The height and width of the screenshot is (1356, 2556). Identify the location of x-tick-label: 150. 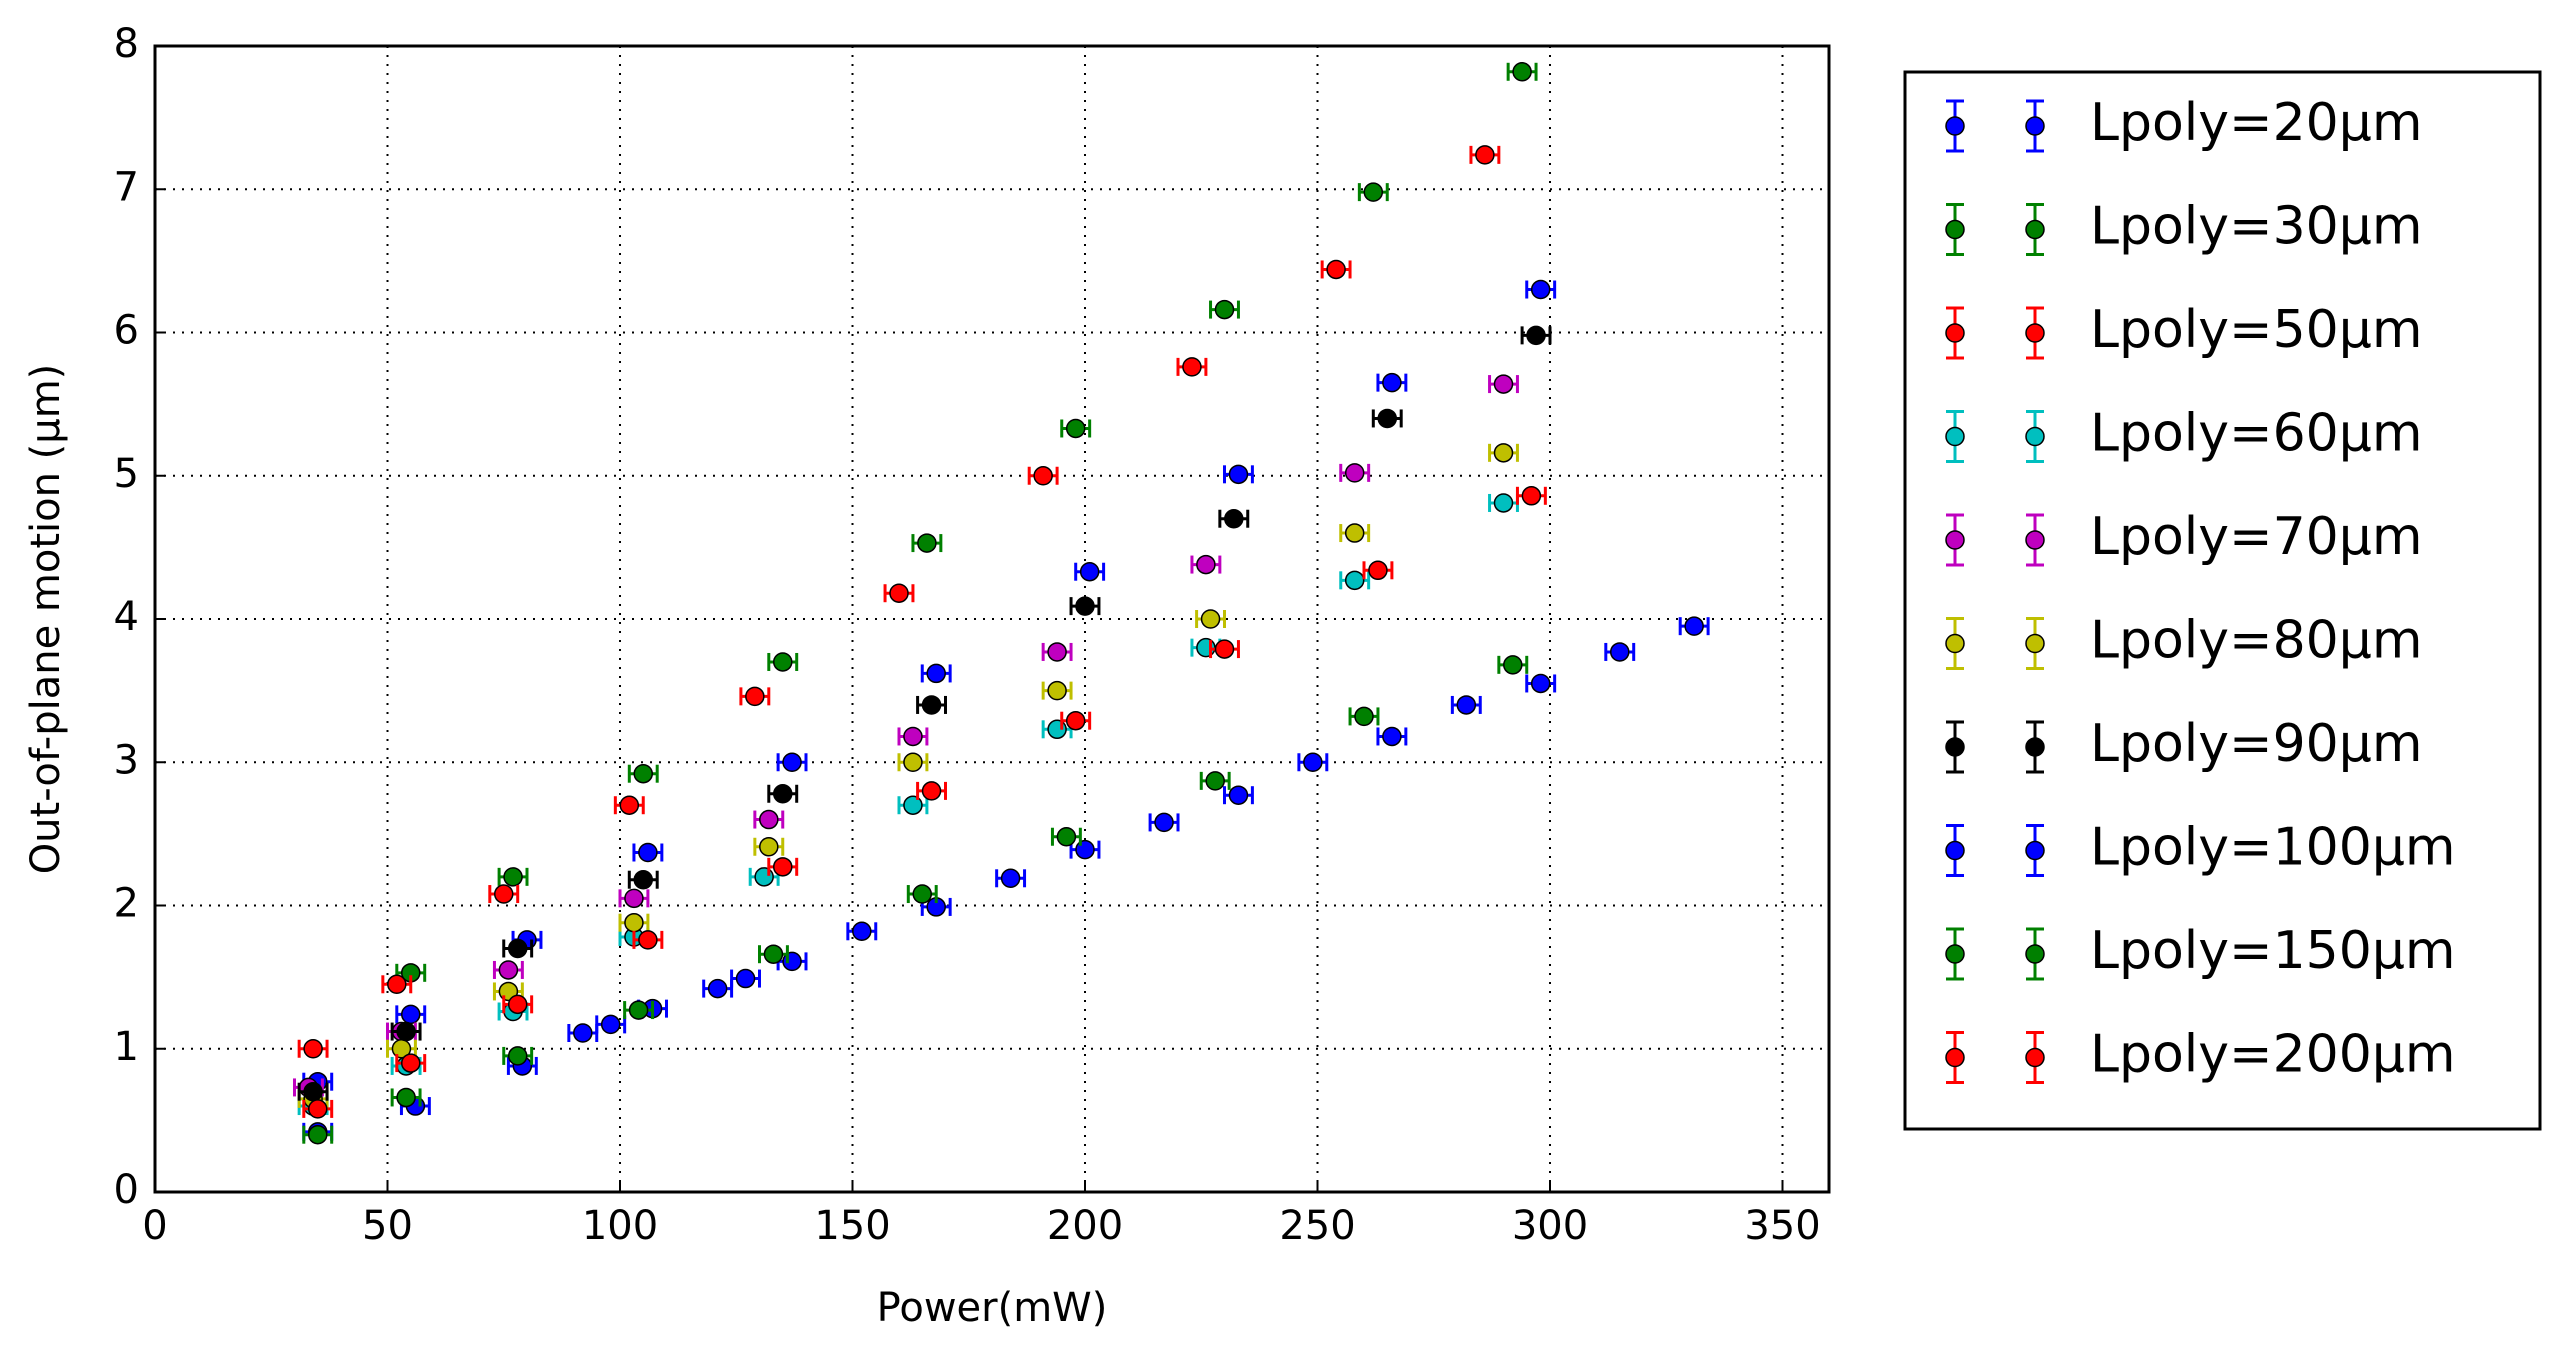
(852, 1226).